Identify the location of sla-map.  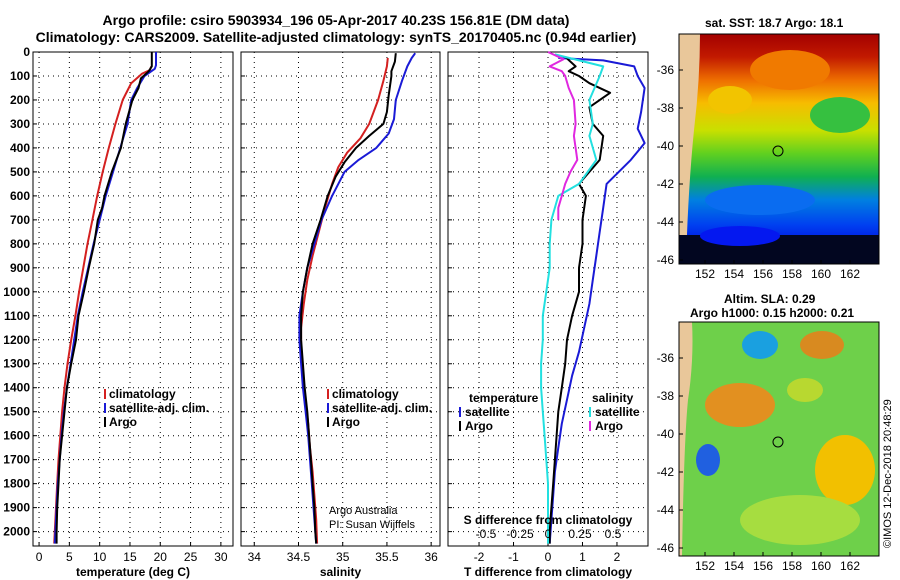
(779, 439).